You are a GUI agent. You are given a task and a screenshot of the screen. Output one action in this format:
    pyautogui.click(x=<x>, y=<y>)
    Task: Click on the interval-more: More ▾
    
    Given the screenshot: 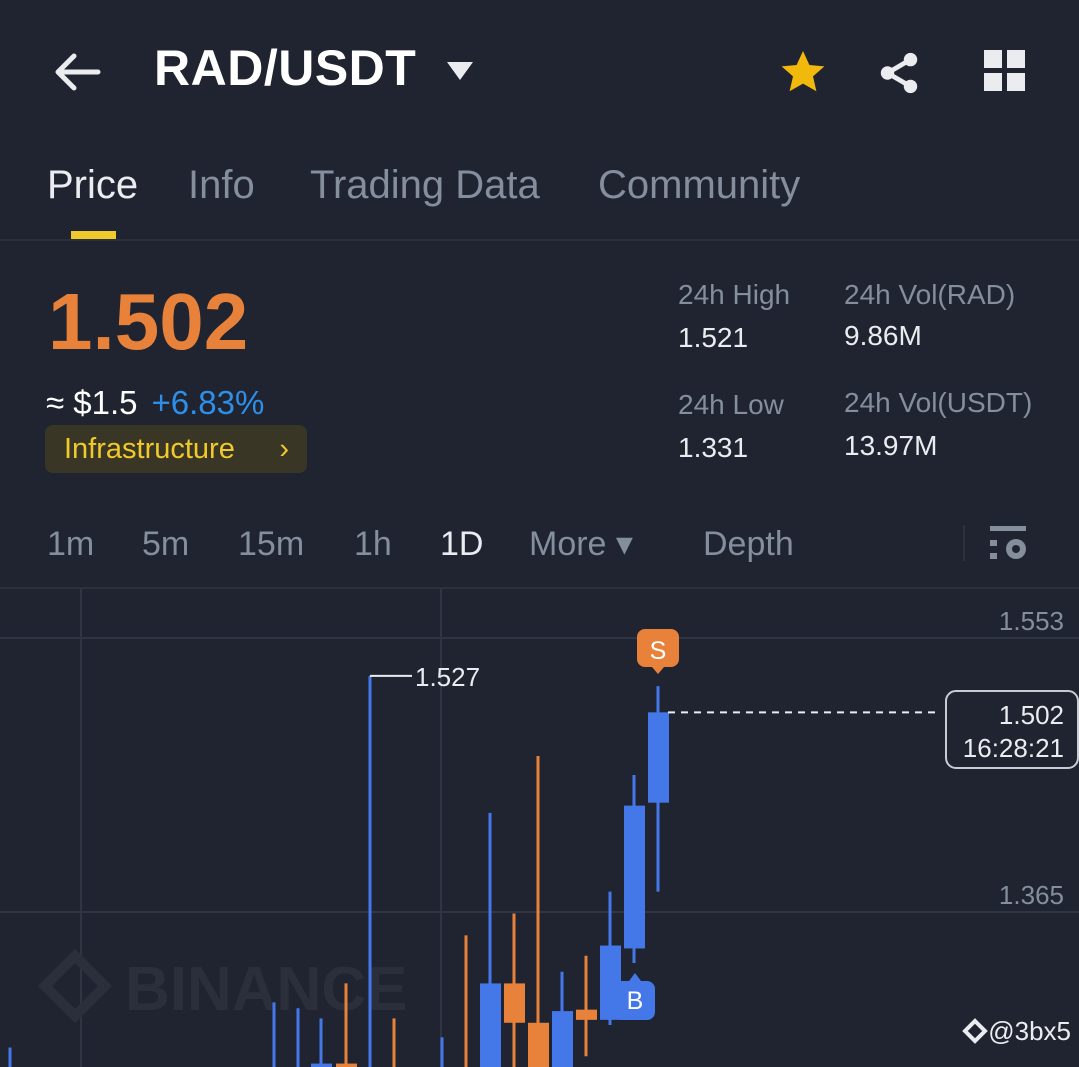 What is the action you would take?
    pyautogui.click(x=581, y=544)
    